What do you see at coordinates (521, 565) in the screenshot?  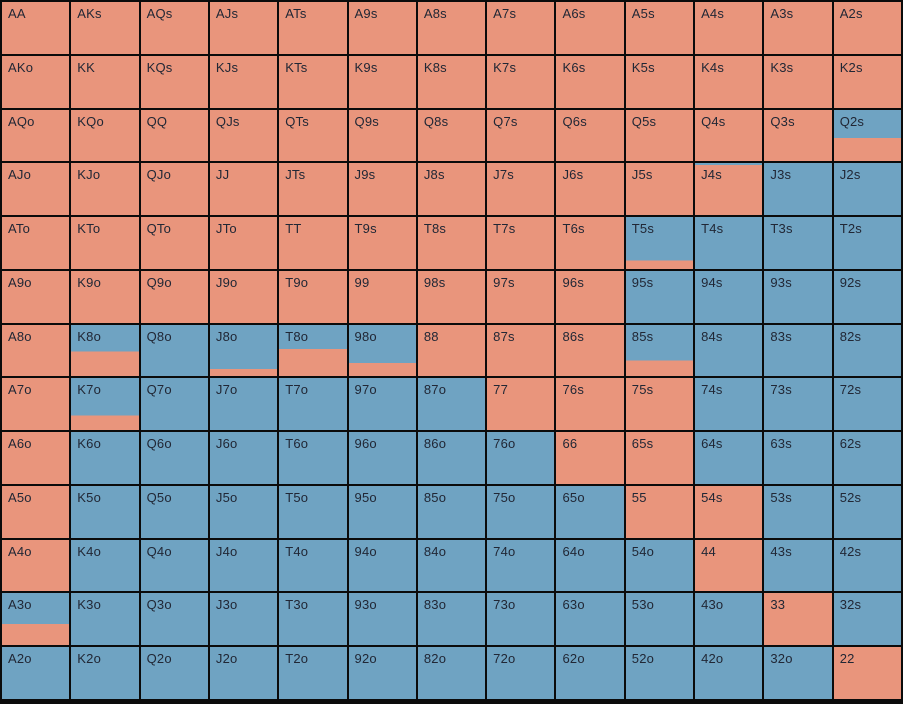 I see `hand-cell-74o: 74o` at bounding box center [521, 565].